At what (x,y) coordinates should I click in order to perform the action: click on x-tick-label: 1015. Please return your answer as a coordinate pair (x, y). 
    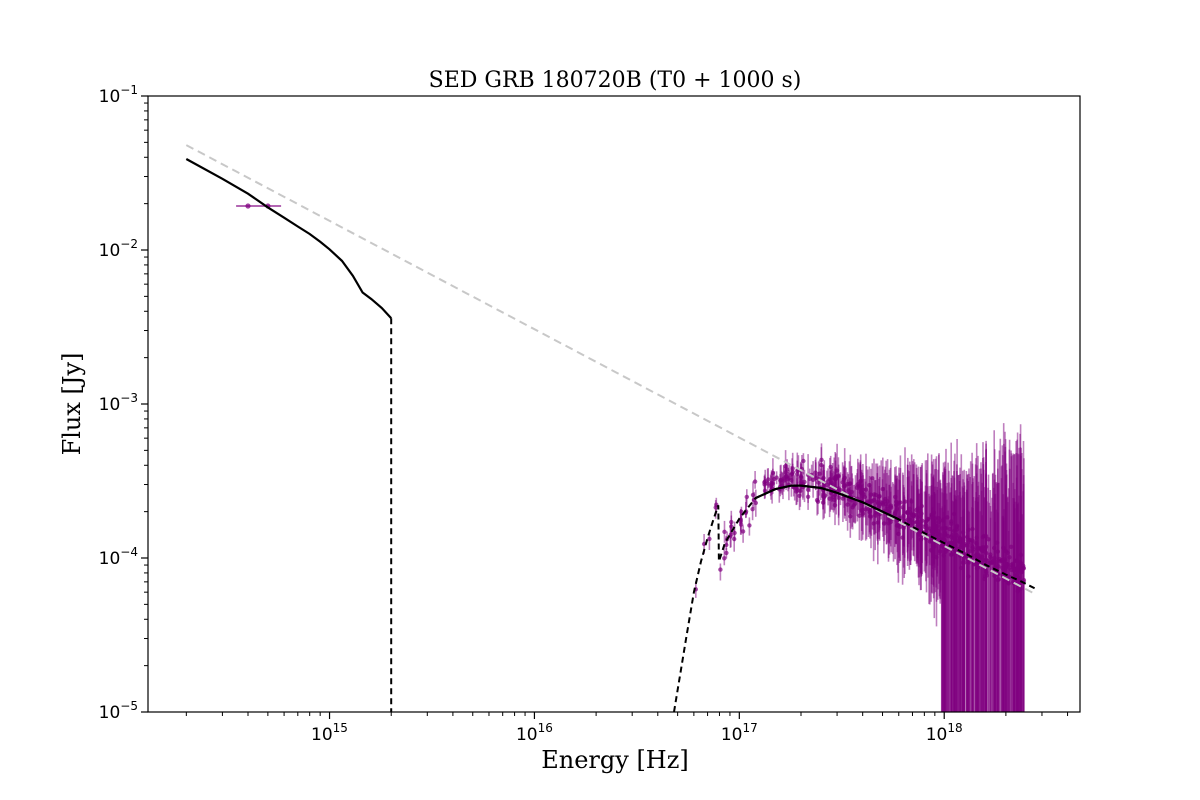
    Looking at the image, I should click on (329, 733).